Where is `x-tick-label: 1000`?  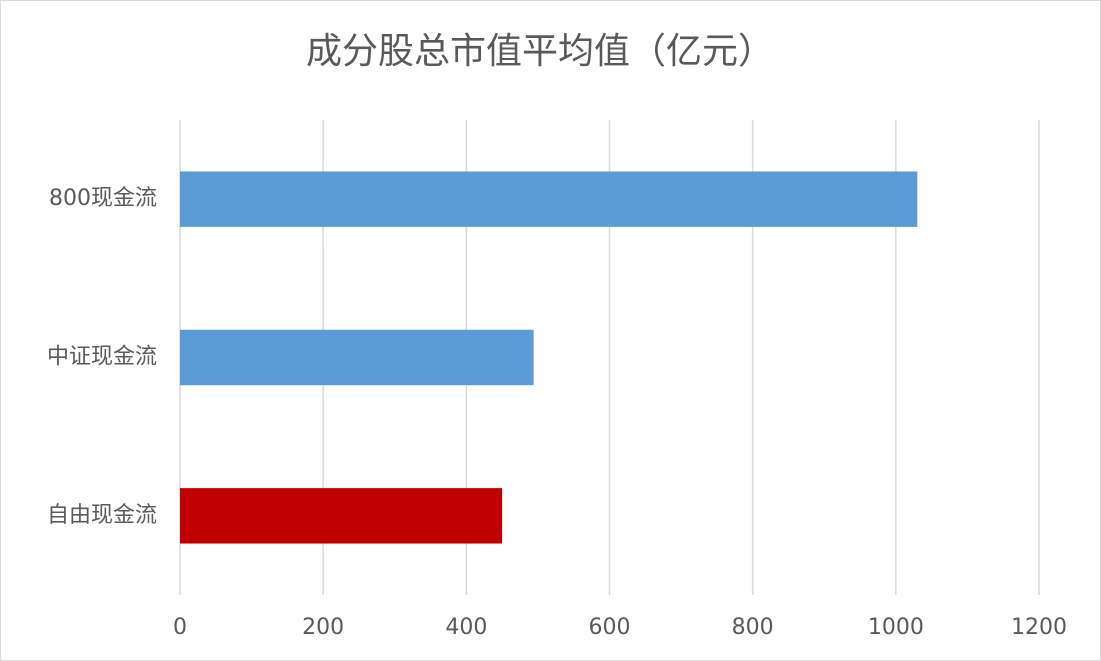 x-tick-label: 1000 is located at coordinates (896, 627).